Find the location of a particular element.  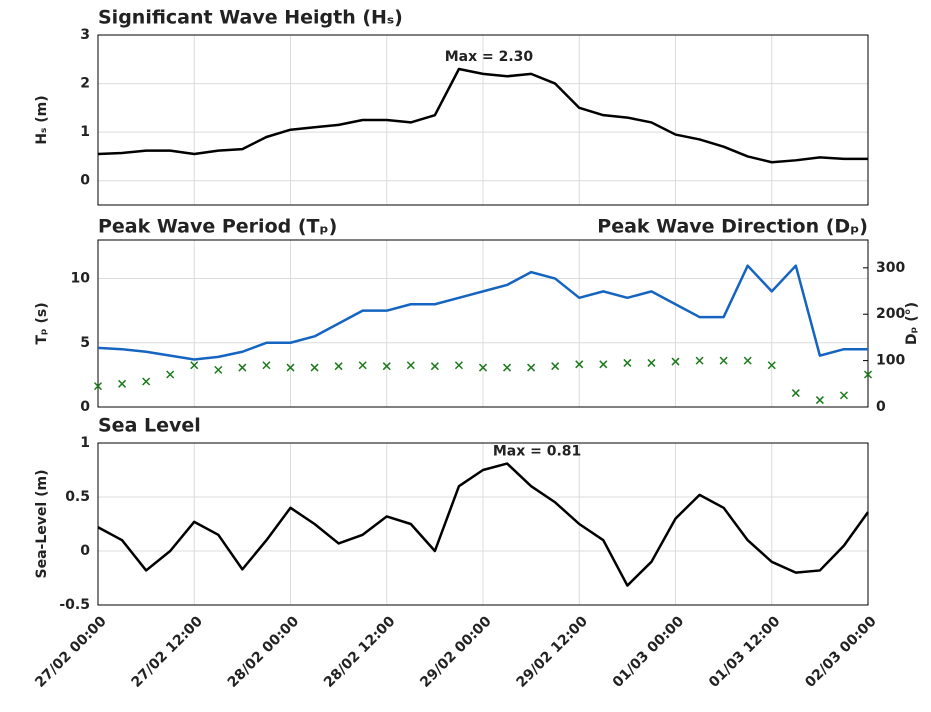

x-tick-label: 29/02 12:00 is located at coordinates (552, 652).